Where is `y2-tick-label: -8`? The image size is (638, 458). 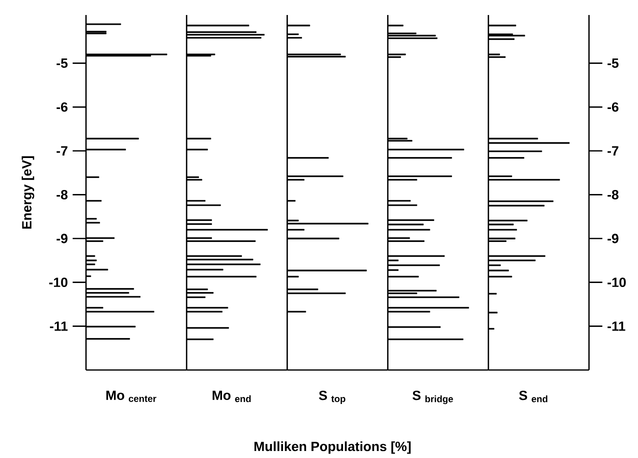
y2-tick-label: -8 is located at coordinates (613, 195).